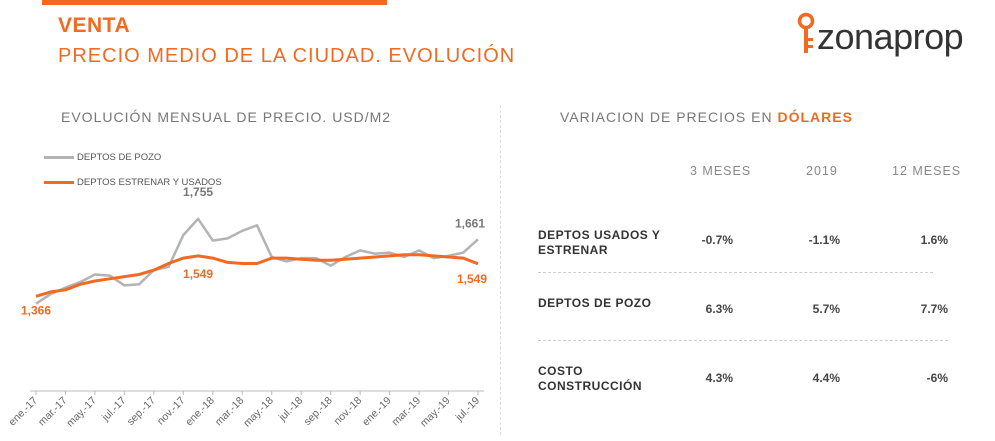  What do you see at coordinates (59, 182) in the screenshot?
I see `legend-swatch-orange` at bounding box center [59, 182].